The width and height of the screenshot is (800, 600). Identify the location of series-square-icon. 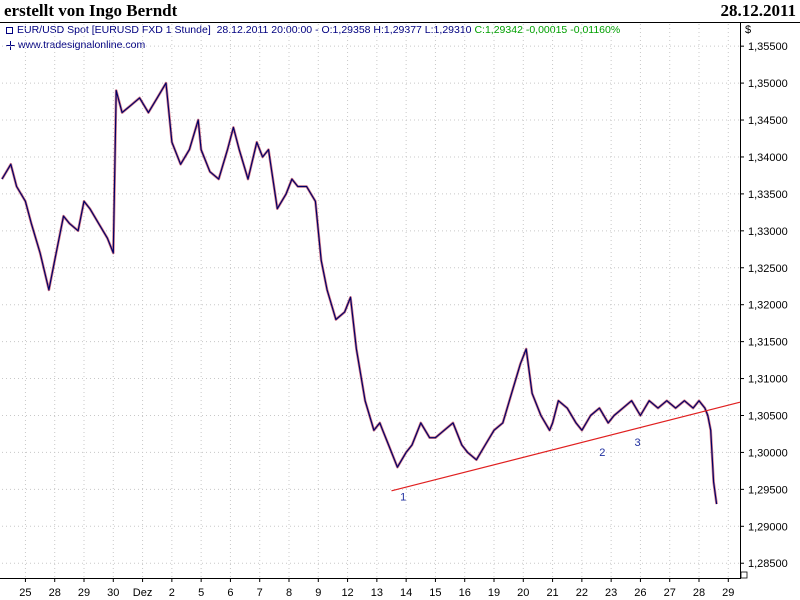
(9, 30).